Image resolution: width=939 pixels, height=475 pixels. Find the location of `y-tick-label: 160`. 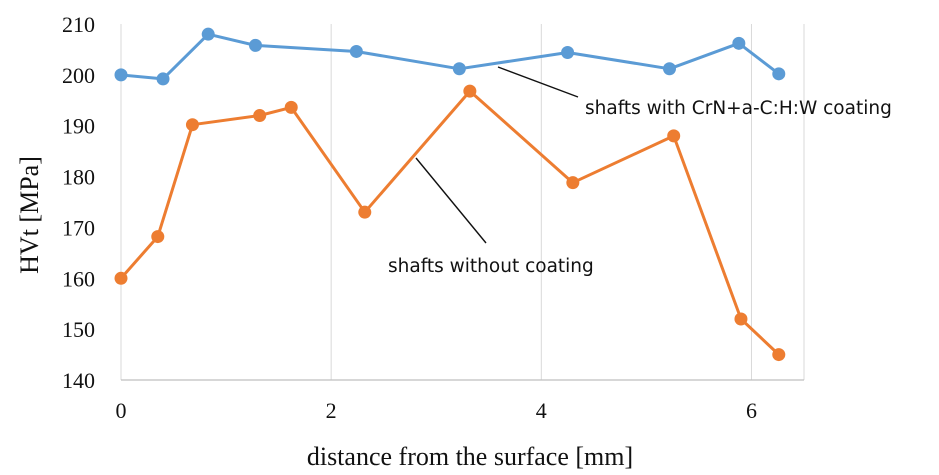

y-tick-label: 160 is located at coordinates (78, 278).